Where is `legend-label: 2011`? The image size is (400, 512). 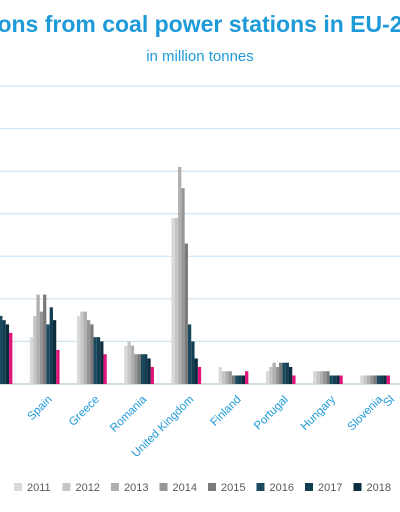 legend-label: 2011 is located at coordinates (39, 488).